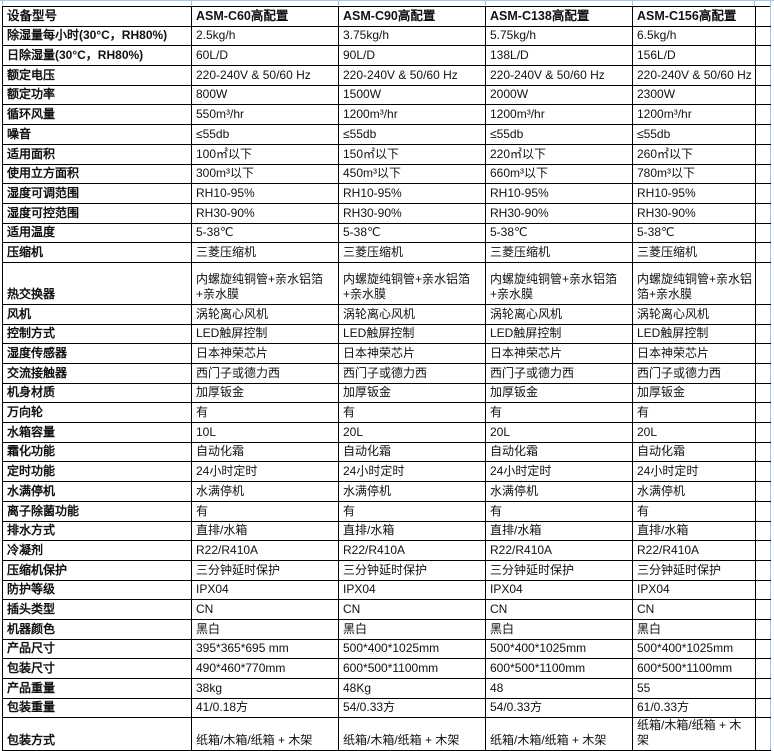  I want to click on spec-row-label: 冷凝剂, so click(97, 550).